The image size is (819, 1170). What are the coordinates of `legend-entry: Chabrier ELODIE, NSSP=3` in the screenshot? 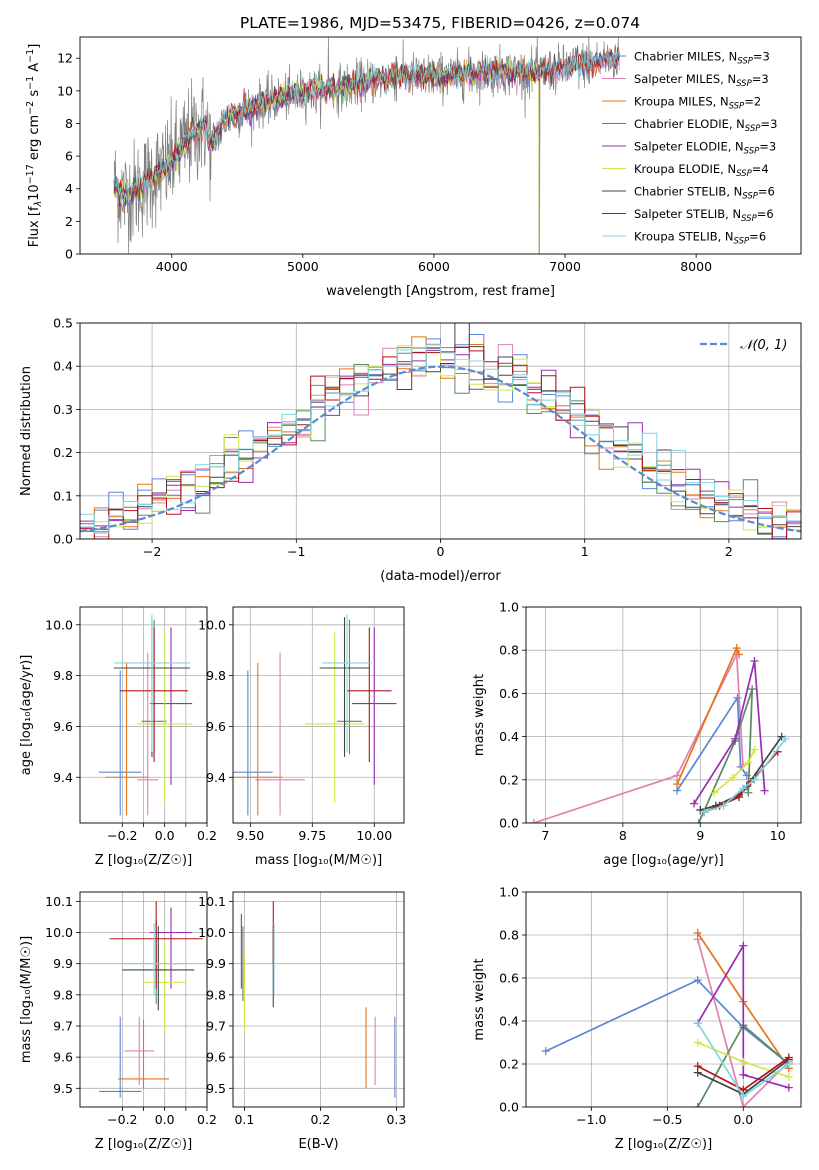 It's located at (705, 125).